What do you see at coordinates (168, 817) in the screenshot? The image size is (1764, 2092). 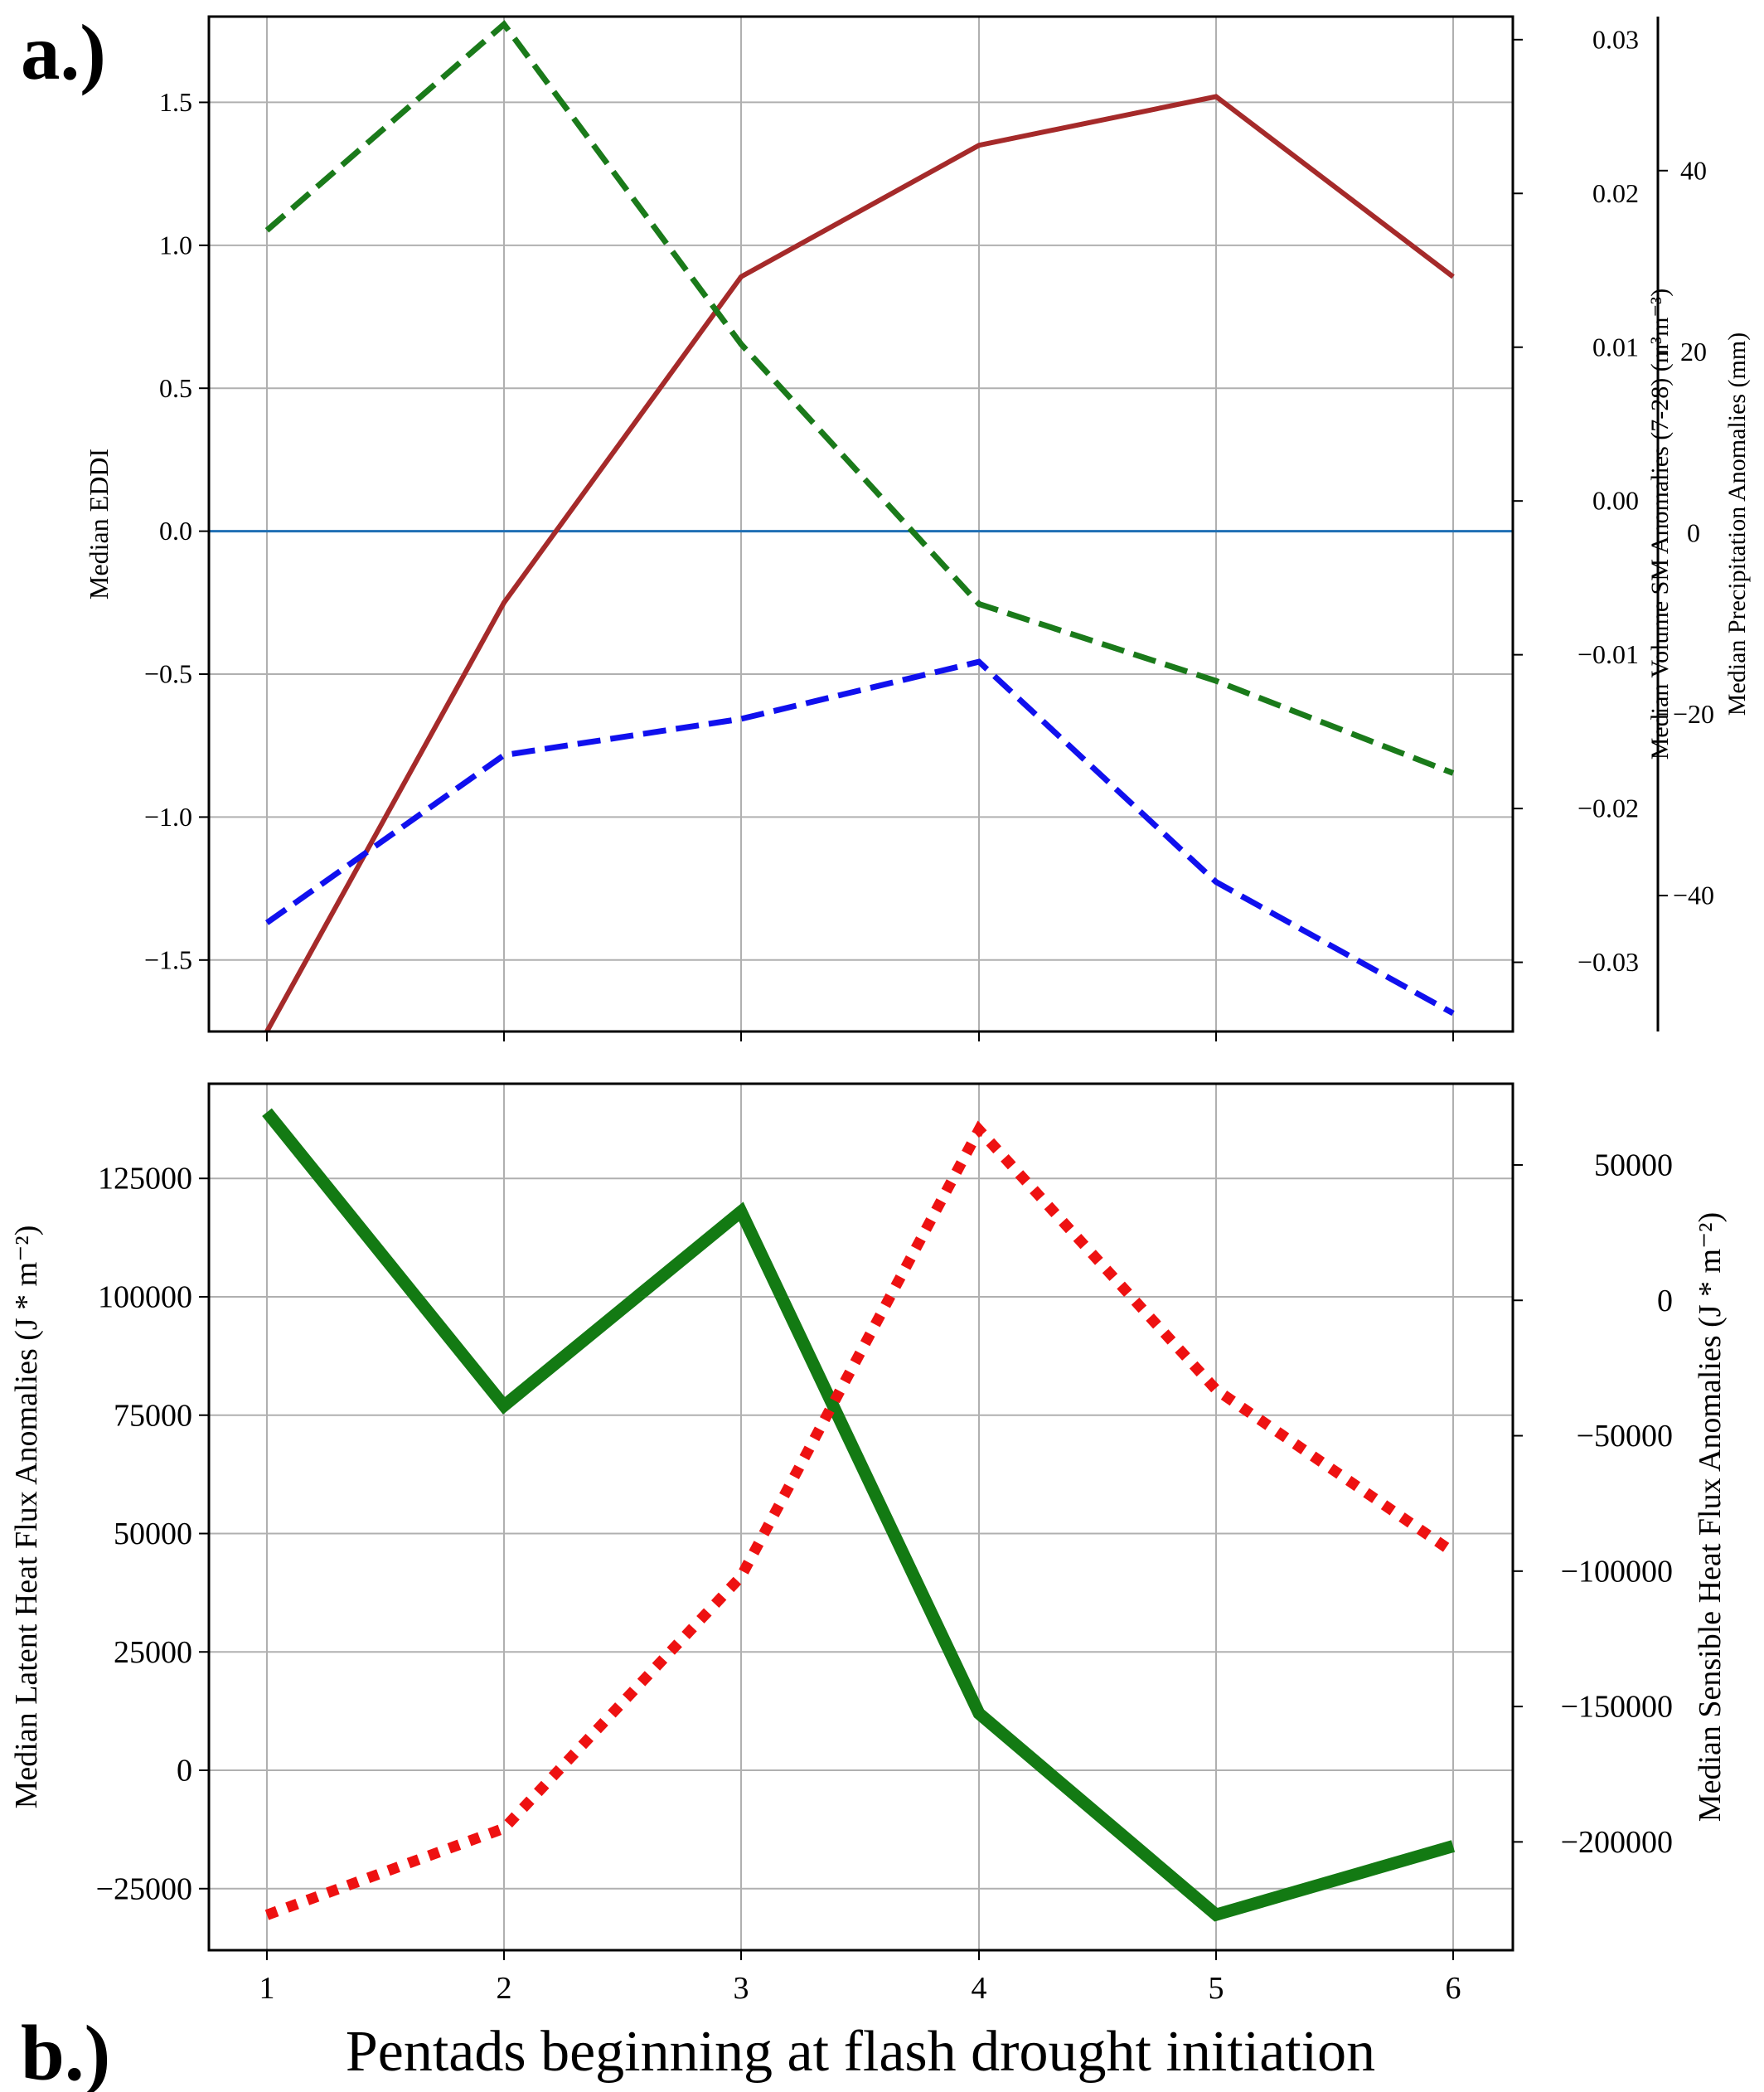 I see `left-axis-tick-label: −1.0` at bounding box center [168, 817].